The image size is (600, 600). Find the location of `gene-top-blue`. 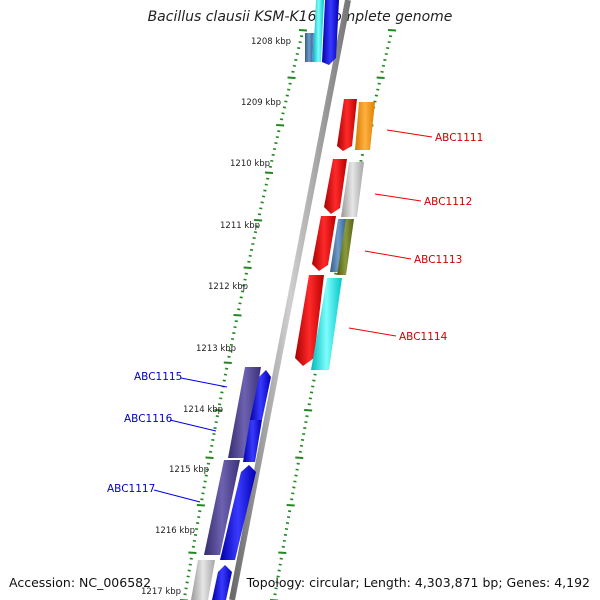

gene-top-blue is located at coordinates (330, 32).